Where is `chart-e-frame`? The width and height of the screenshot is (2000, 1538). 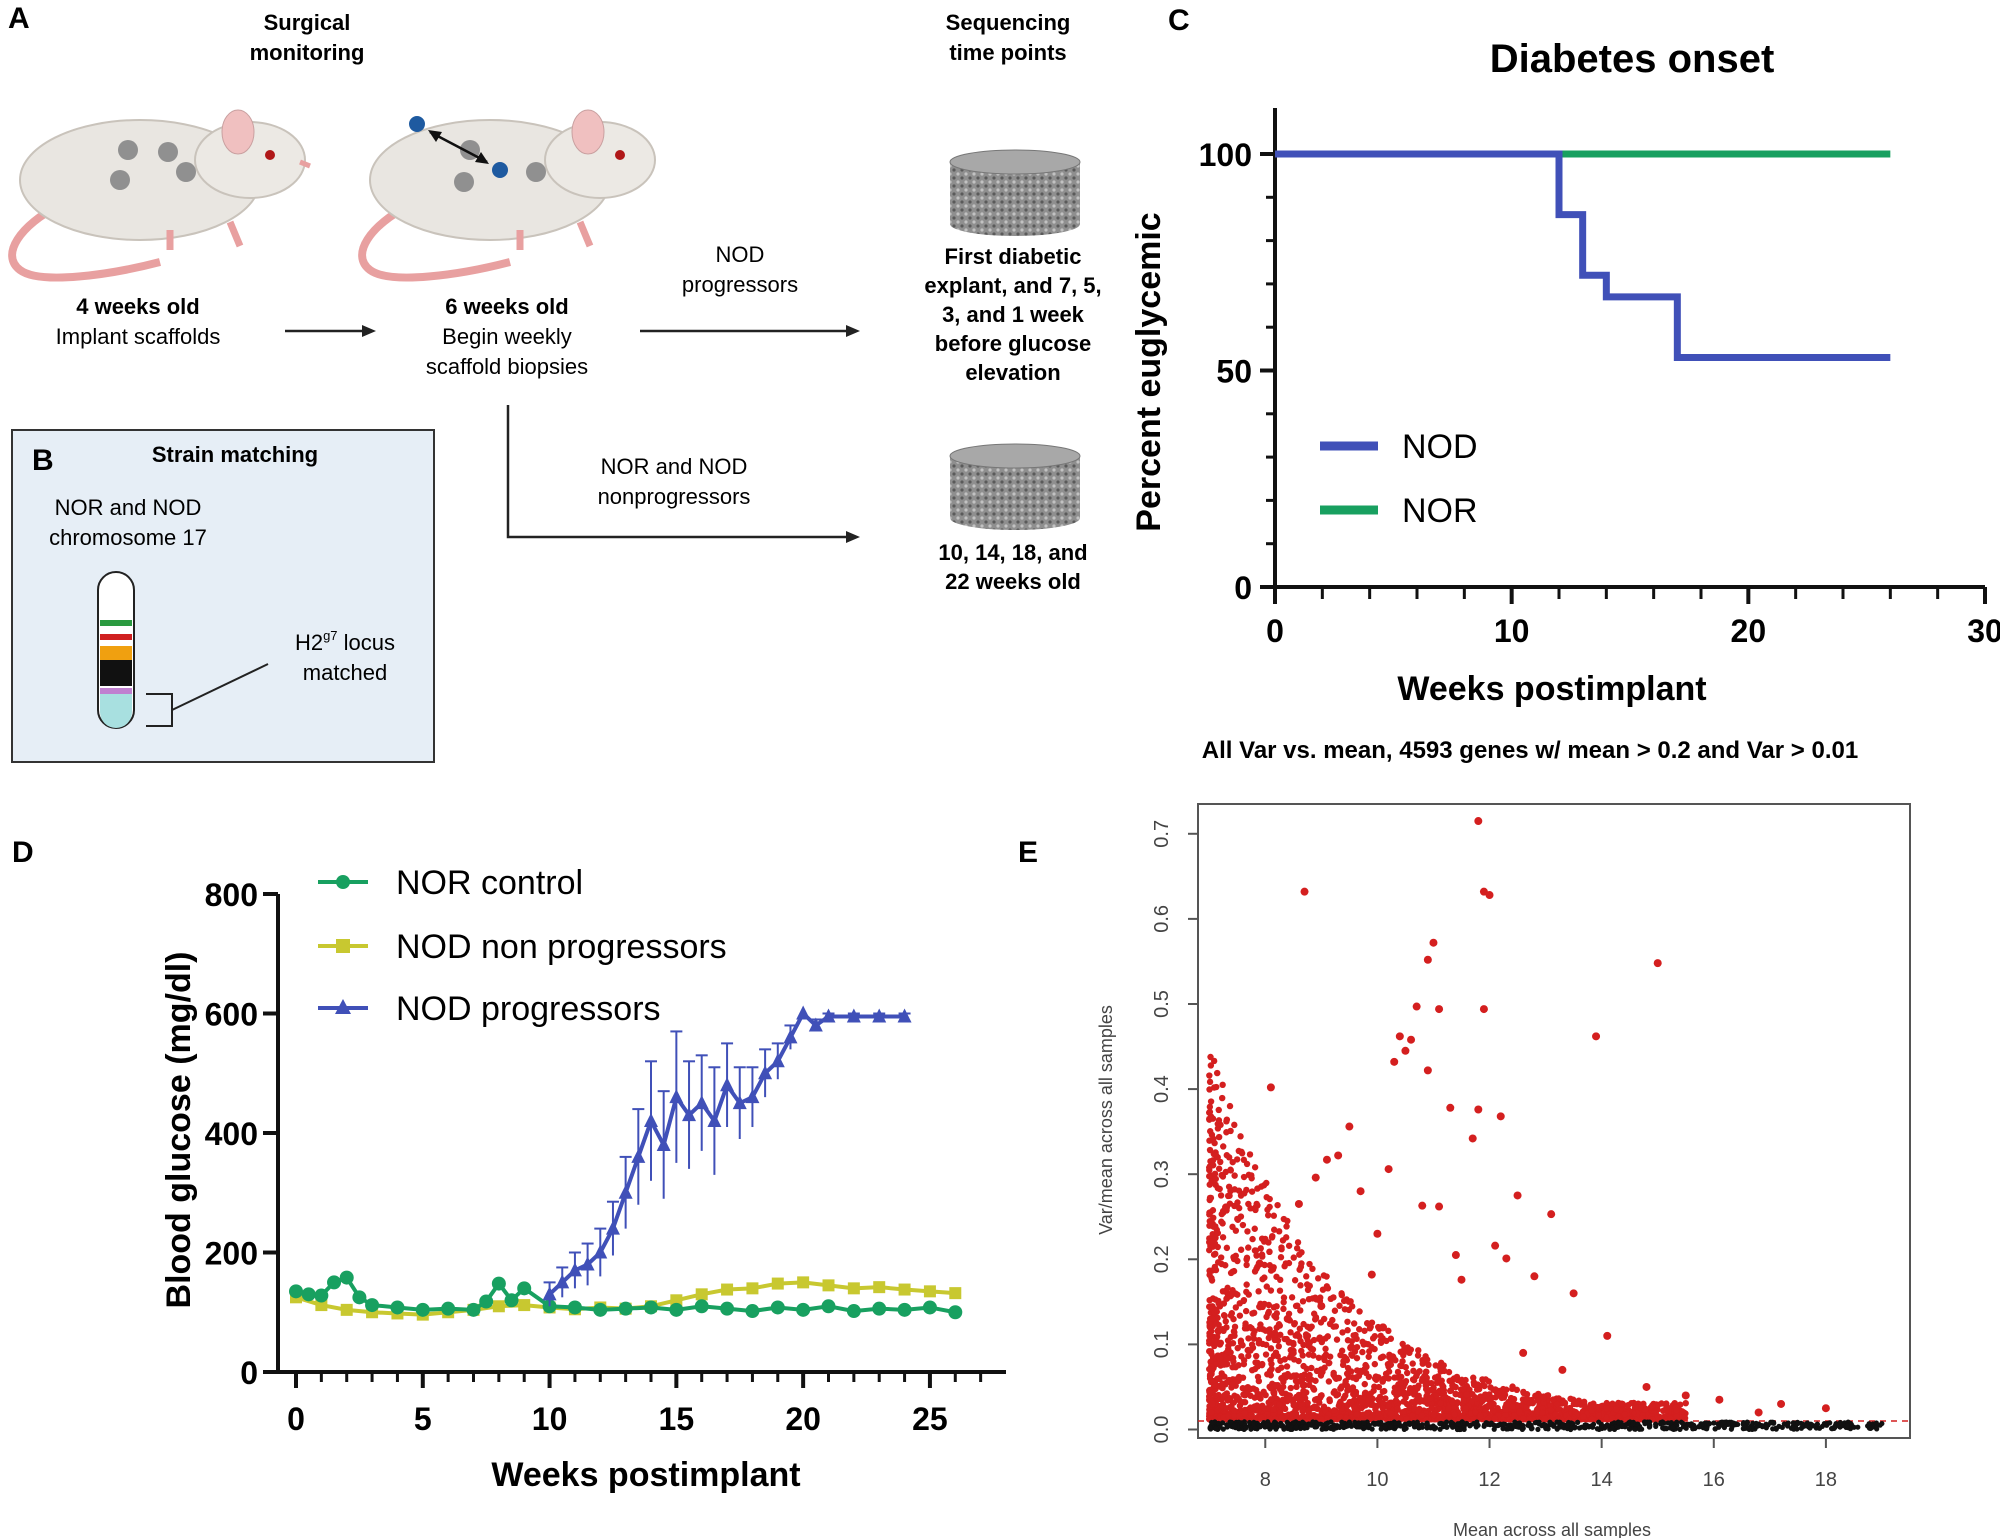 chart-e-frame is located at coordinates (1554, 1121).